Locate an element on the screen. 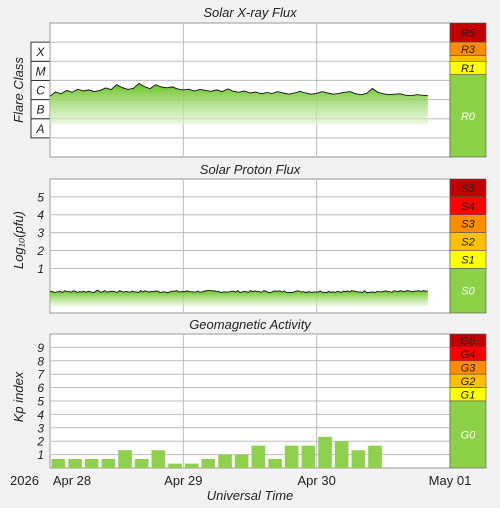 Image resolution: width=500 pixels, height=508 pixels. xray-ylabel: Flare Class is located at coordinates (18, 90).